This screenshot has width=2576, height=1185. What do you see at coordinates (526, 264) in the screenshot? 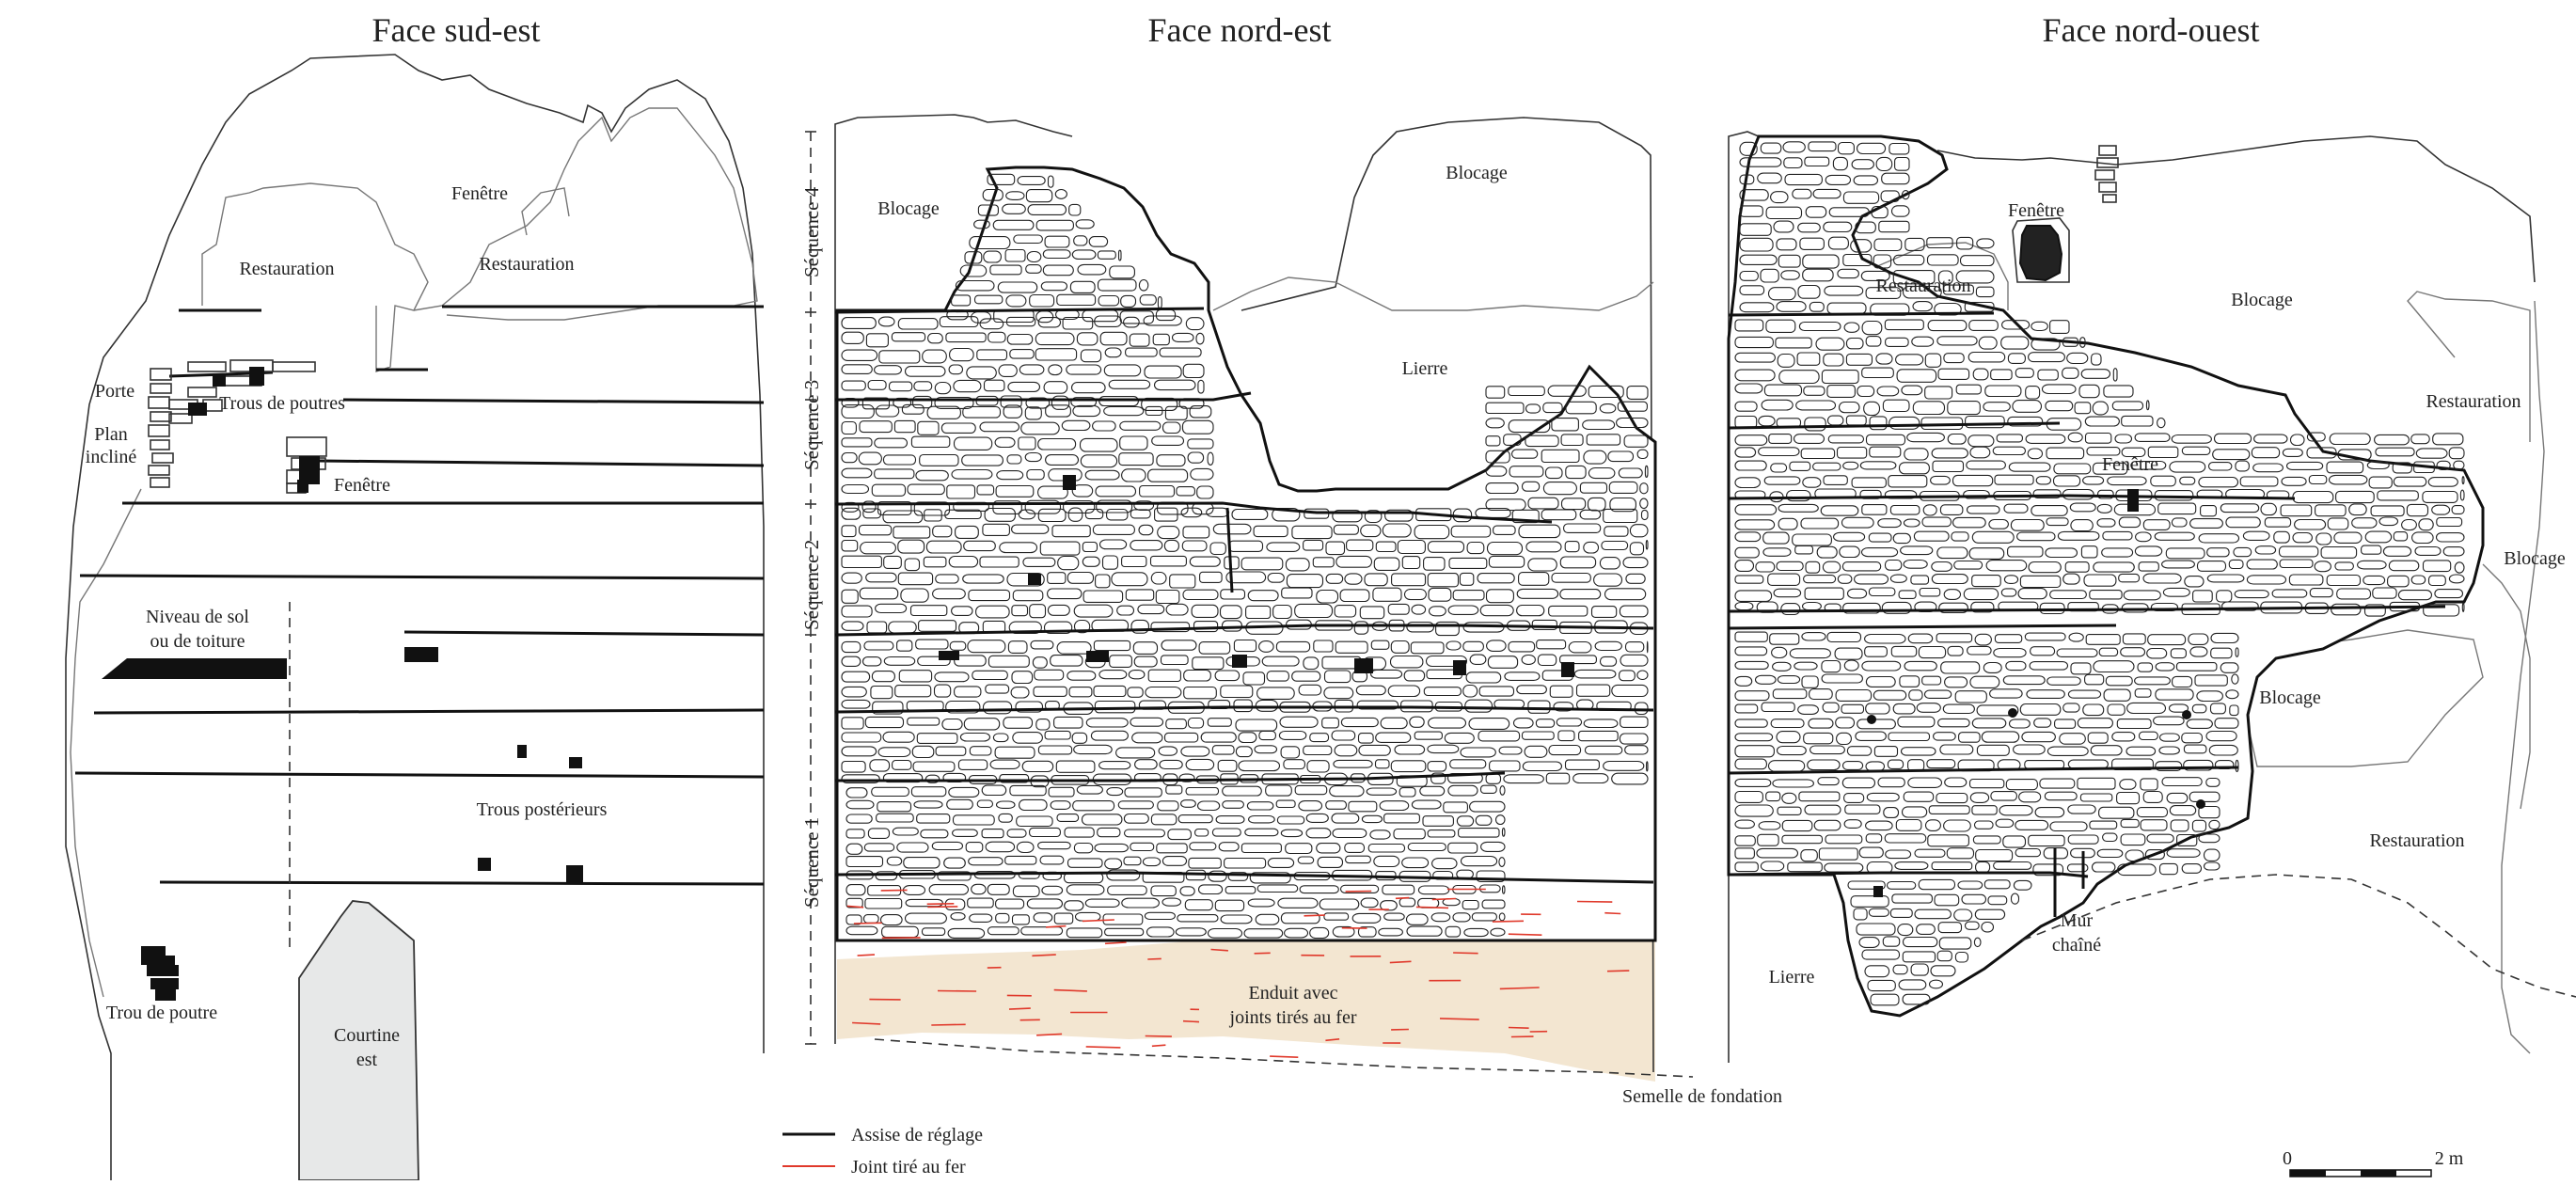
I see `label-se-restoration-right: Restauration` at bounding box center [526, 264].